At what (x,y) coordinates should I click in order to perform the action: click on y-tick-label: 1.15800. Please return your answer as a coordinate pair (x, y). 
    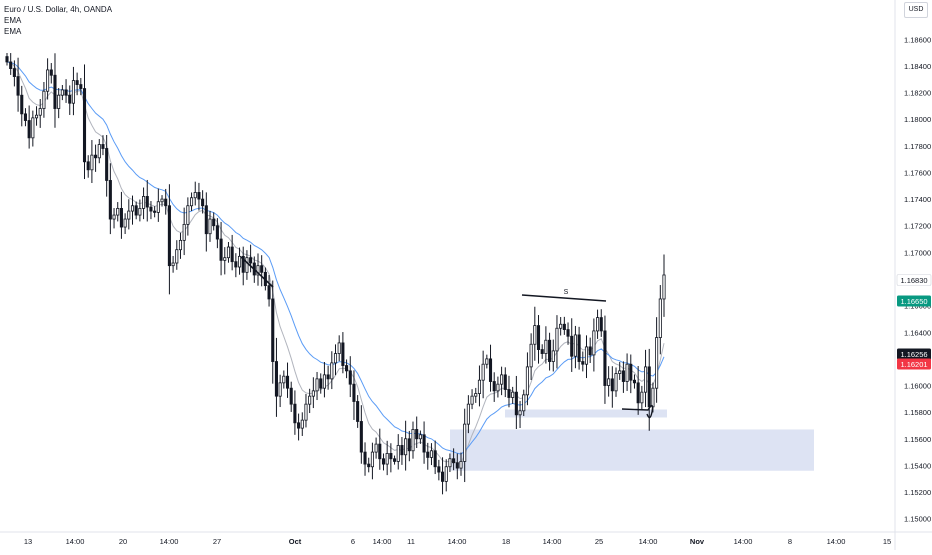
    Looking at the image, I should click on (917, 412).